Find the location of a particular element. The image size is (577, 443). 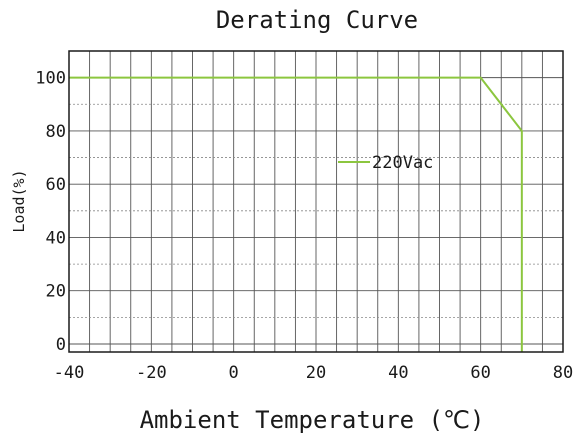

x-axis-label: Ambient Temperature (℃) is located at coordinates (312, 420).